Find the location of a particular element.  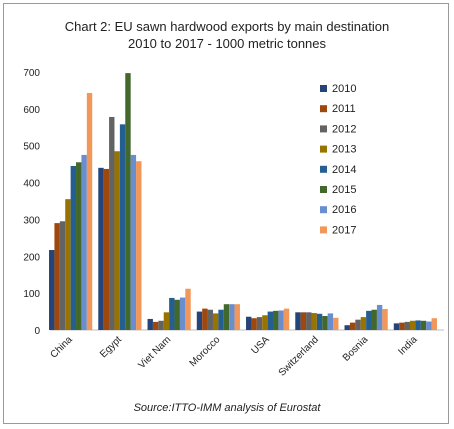

category-label: Morocco is located at coordinates (205, 351).